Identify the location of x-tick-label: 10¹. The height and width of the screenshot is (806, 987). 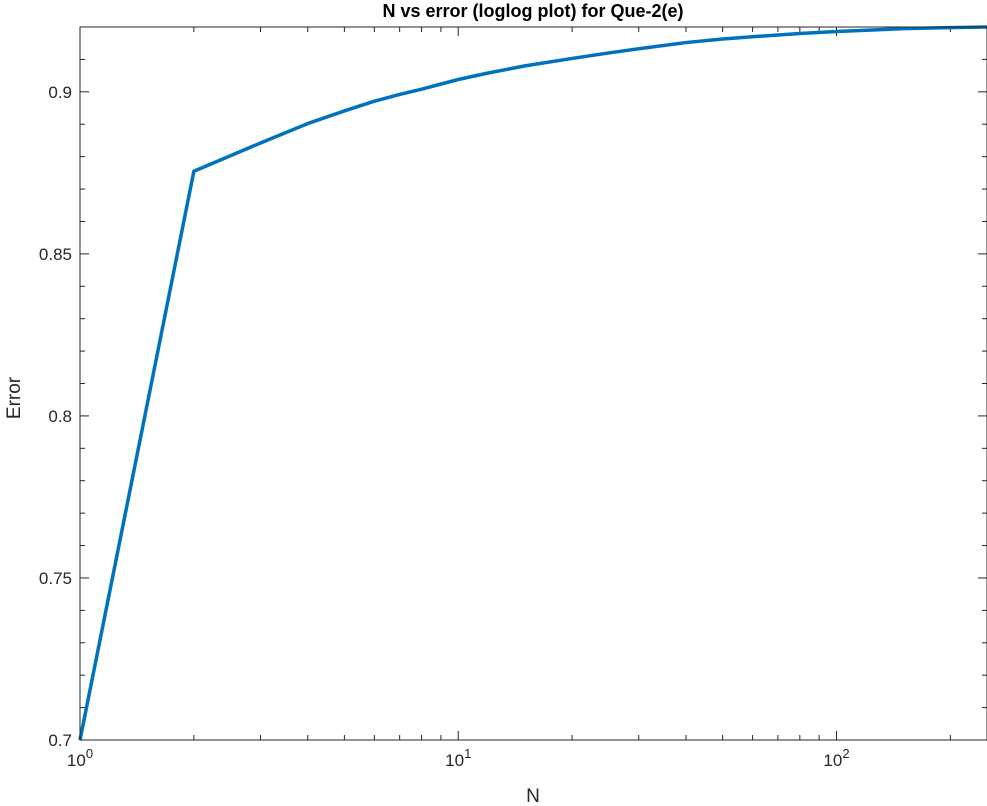
(458, 758).